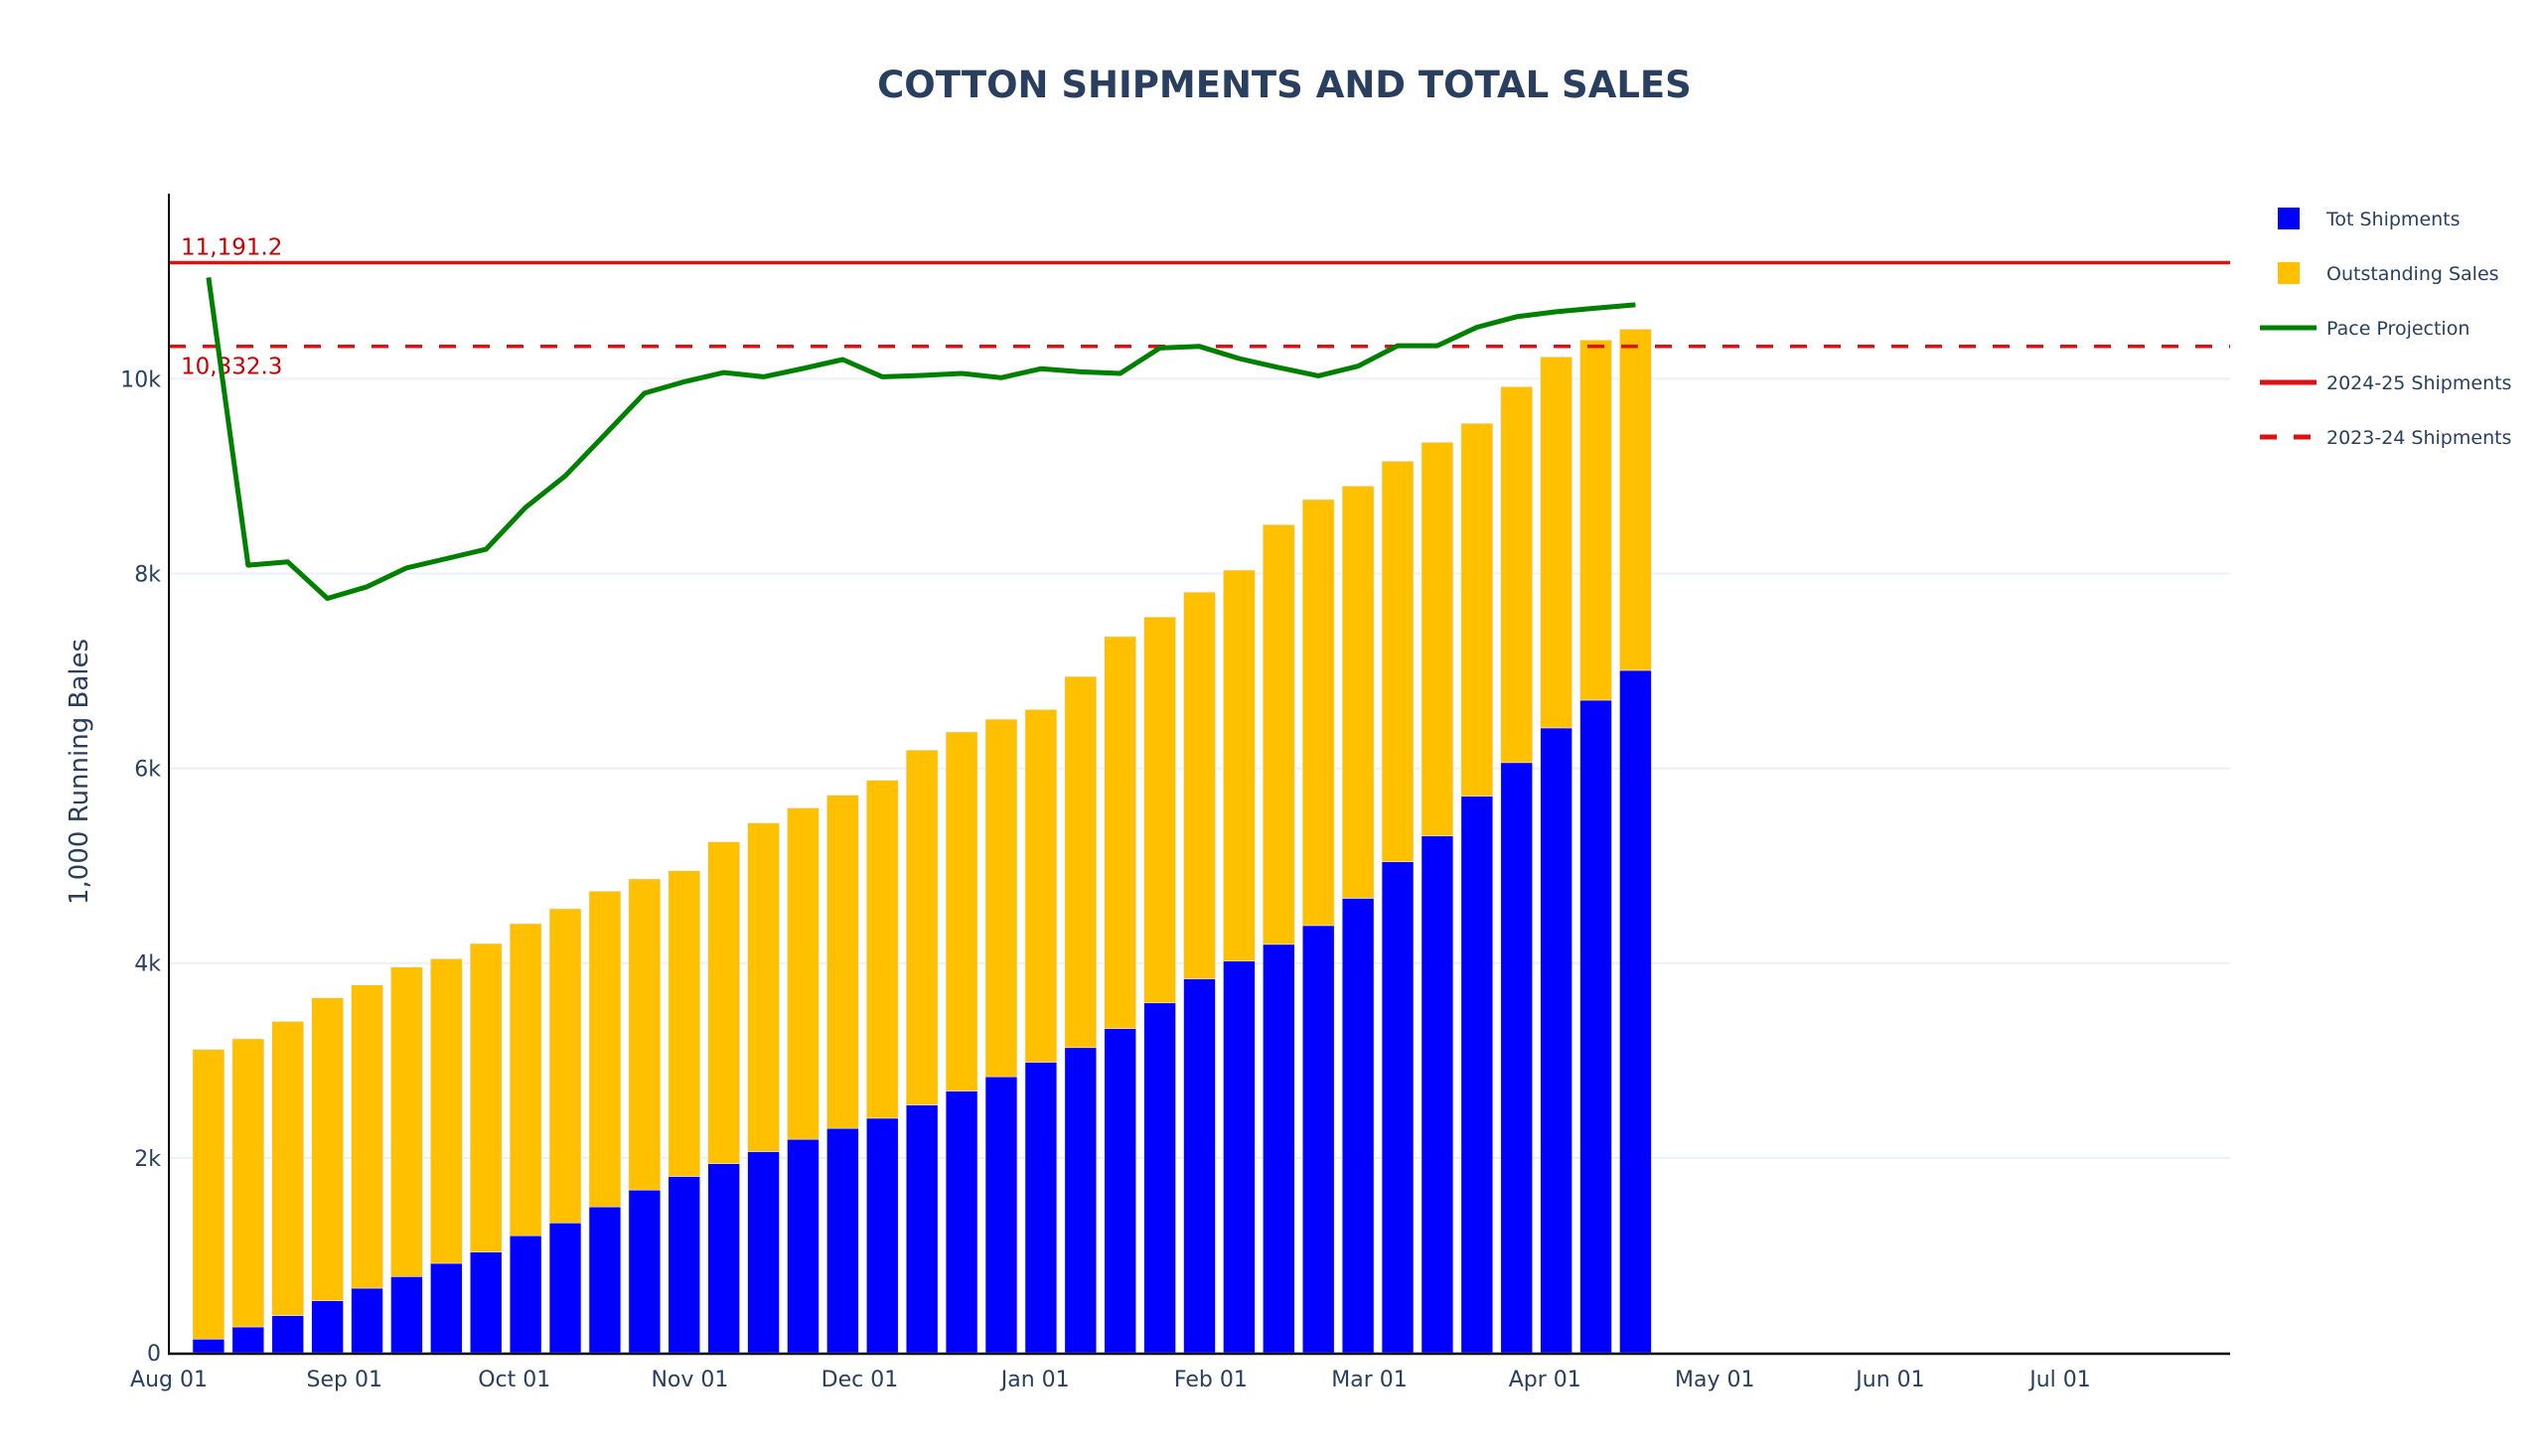 The image size is (2543, 1456). Describe the element at coordinates (147, 574) in the screenshot. I see `y-tick-label: 8k` at that location.